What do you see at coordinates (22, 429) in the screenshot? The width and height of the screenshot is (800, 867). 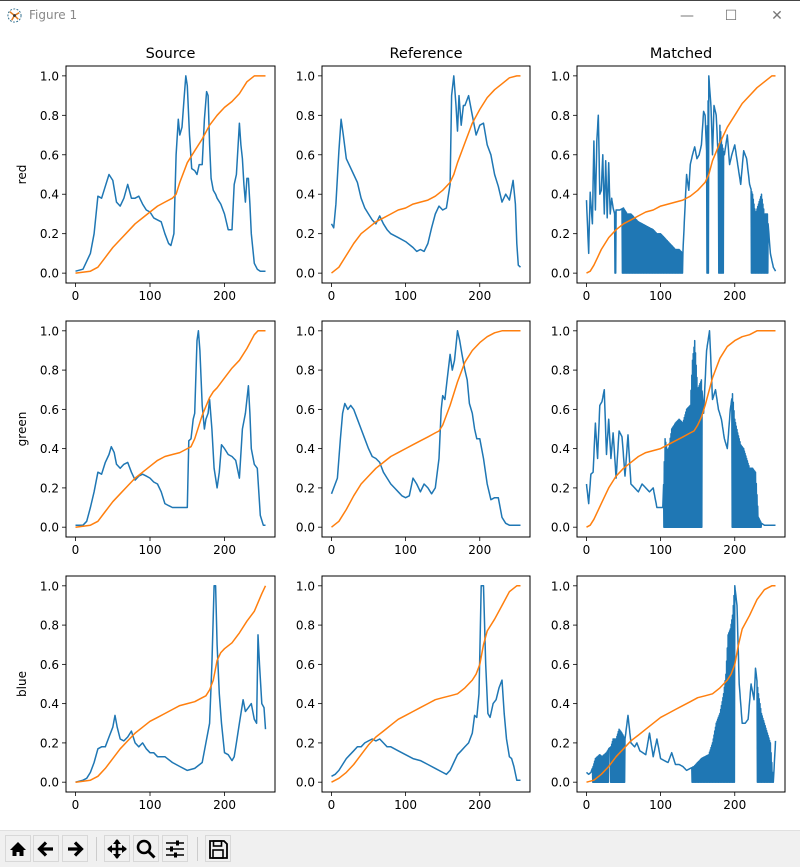 I see `y-axis-label: green` at bounding box center [22, 429].